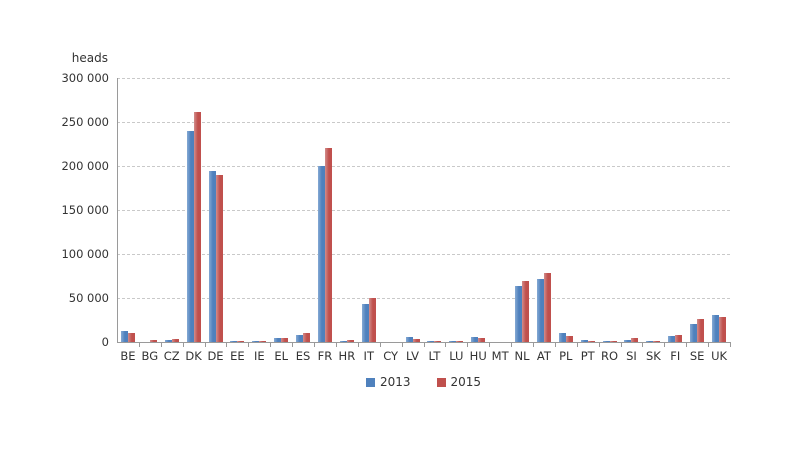 This screenshot has height=453, width=806. I want to click on y-tick-label-250000: 250 000, so click(85, 122).